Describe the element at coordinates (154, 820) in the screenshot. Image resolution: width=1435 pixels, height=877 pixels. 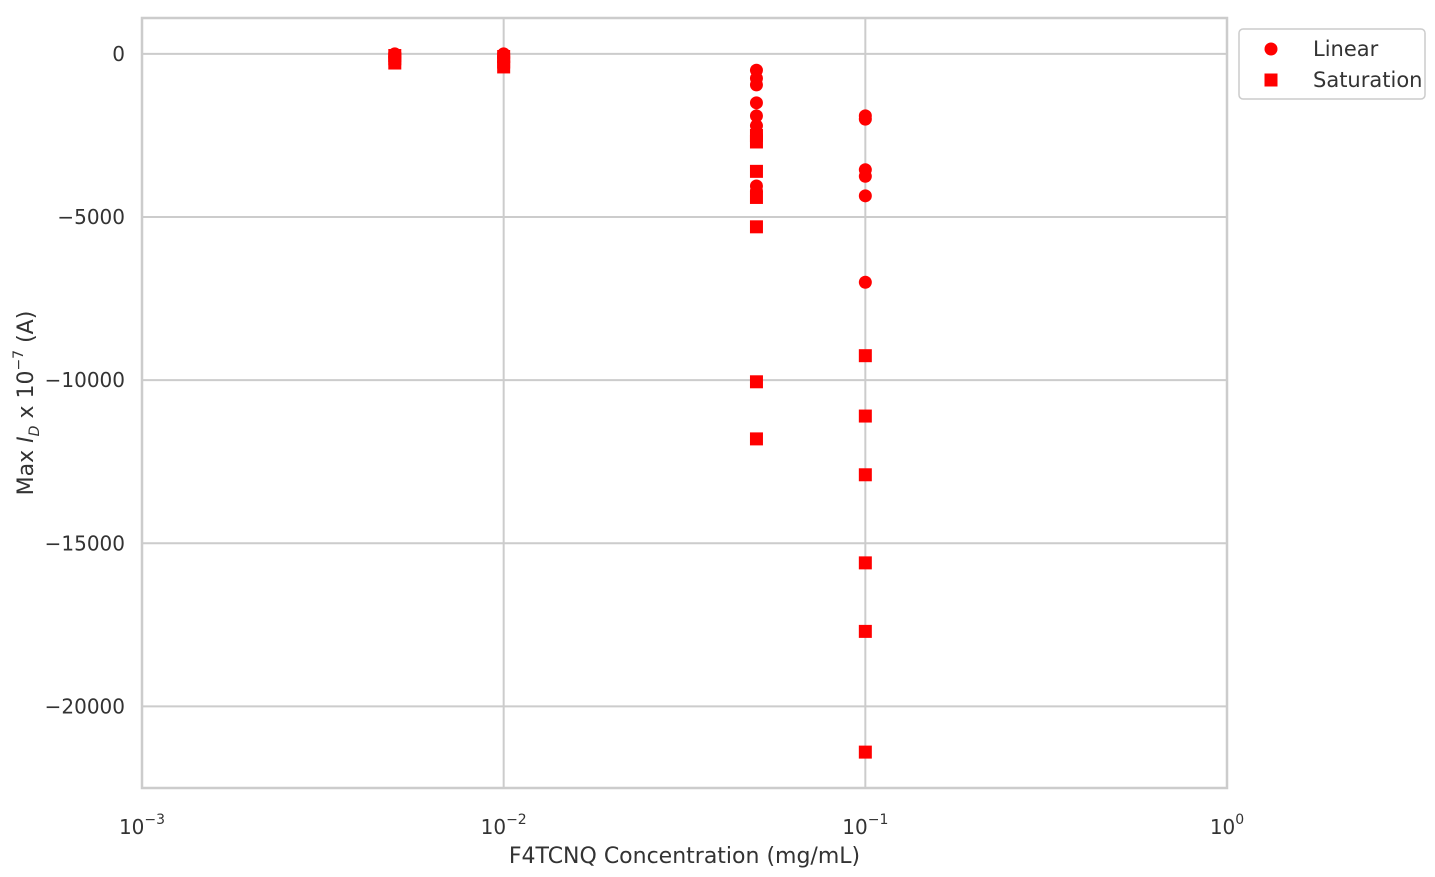
I see `x-tick-exponent: −3` at that location.